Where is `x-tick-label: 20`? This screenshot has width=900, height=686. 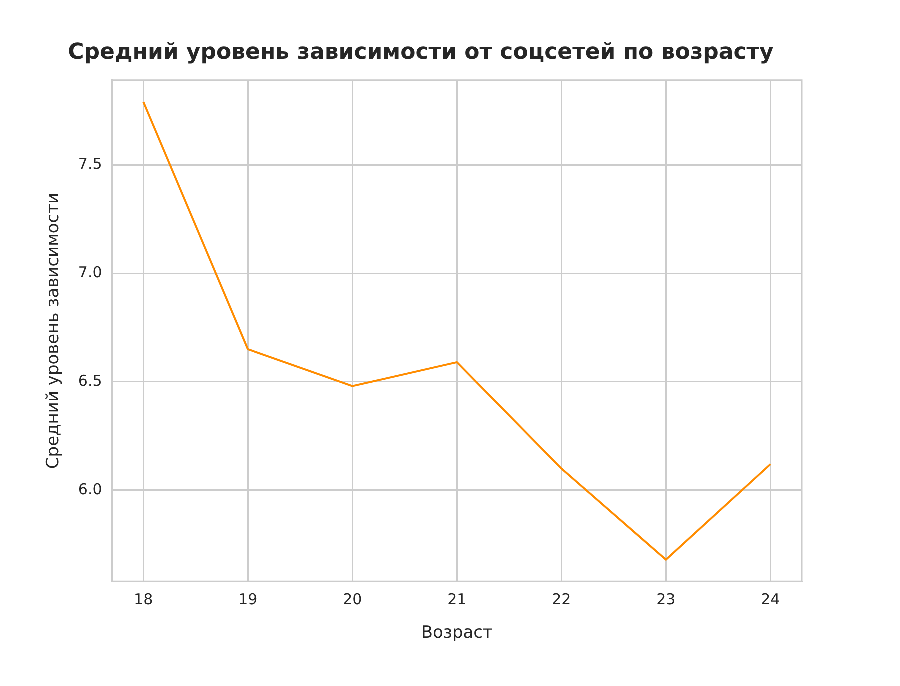 x-tick-label: 20 is located at coordinates (352, 599).